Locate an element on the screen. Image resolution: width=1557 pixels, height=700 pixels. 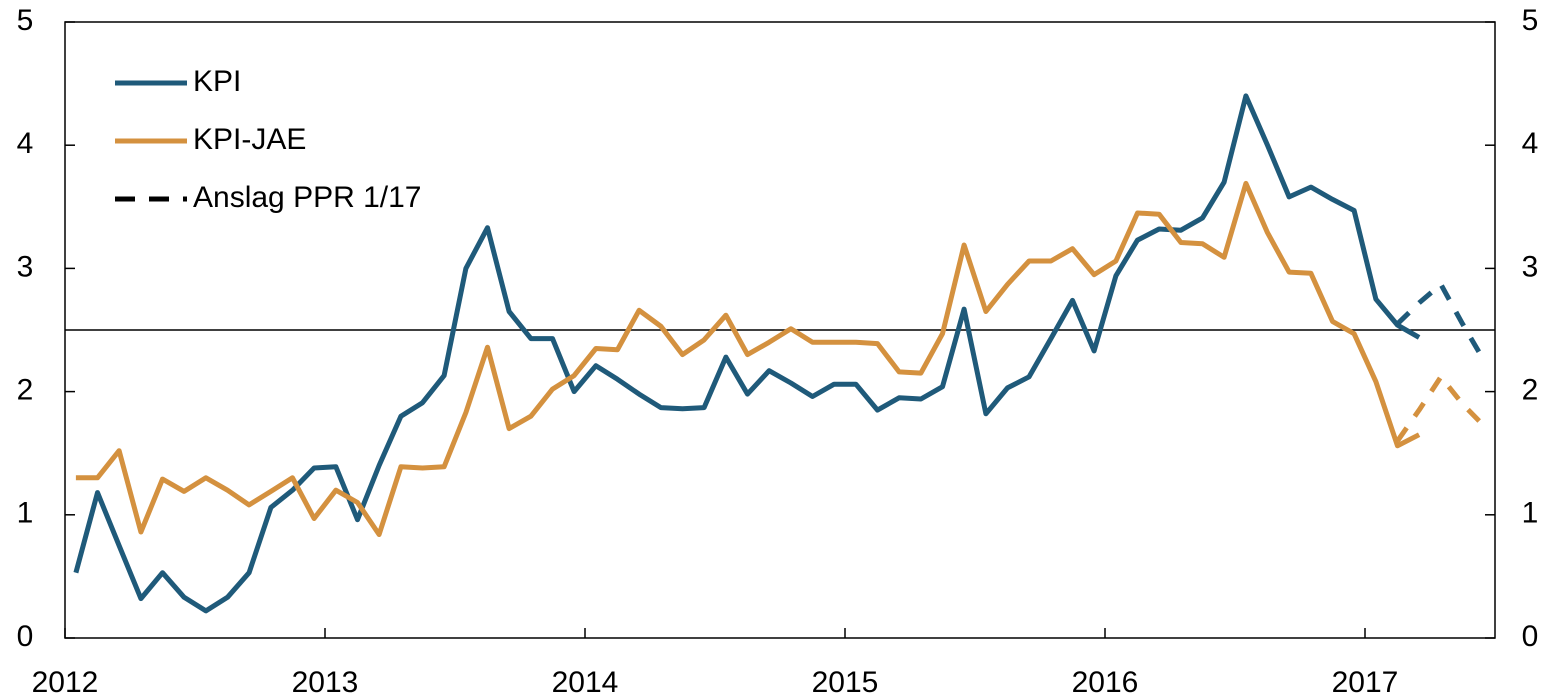
y-tick-label: 4 is located at coordinates (25, 143).